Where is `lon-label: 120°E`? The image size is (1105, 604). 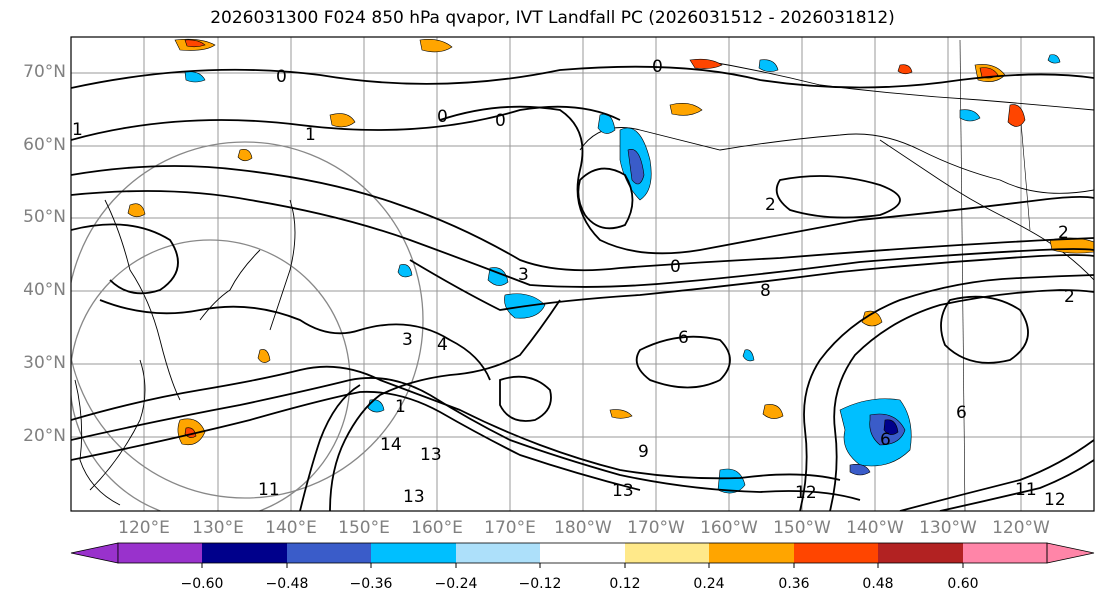
lon-label: 120°E is located at coordinates (144, 528).